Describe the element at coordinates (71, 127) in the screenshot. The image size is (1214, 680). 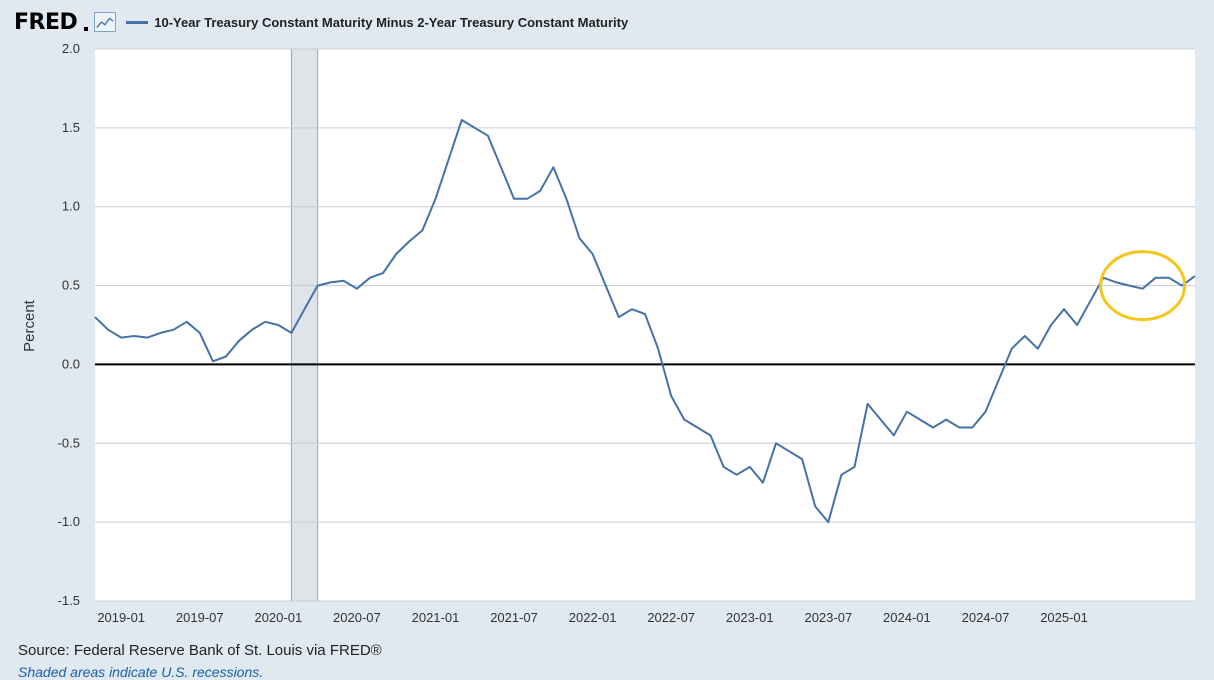
I see `y-tick-label: 1.5` at that location.